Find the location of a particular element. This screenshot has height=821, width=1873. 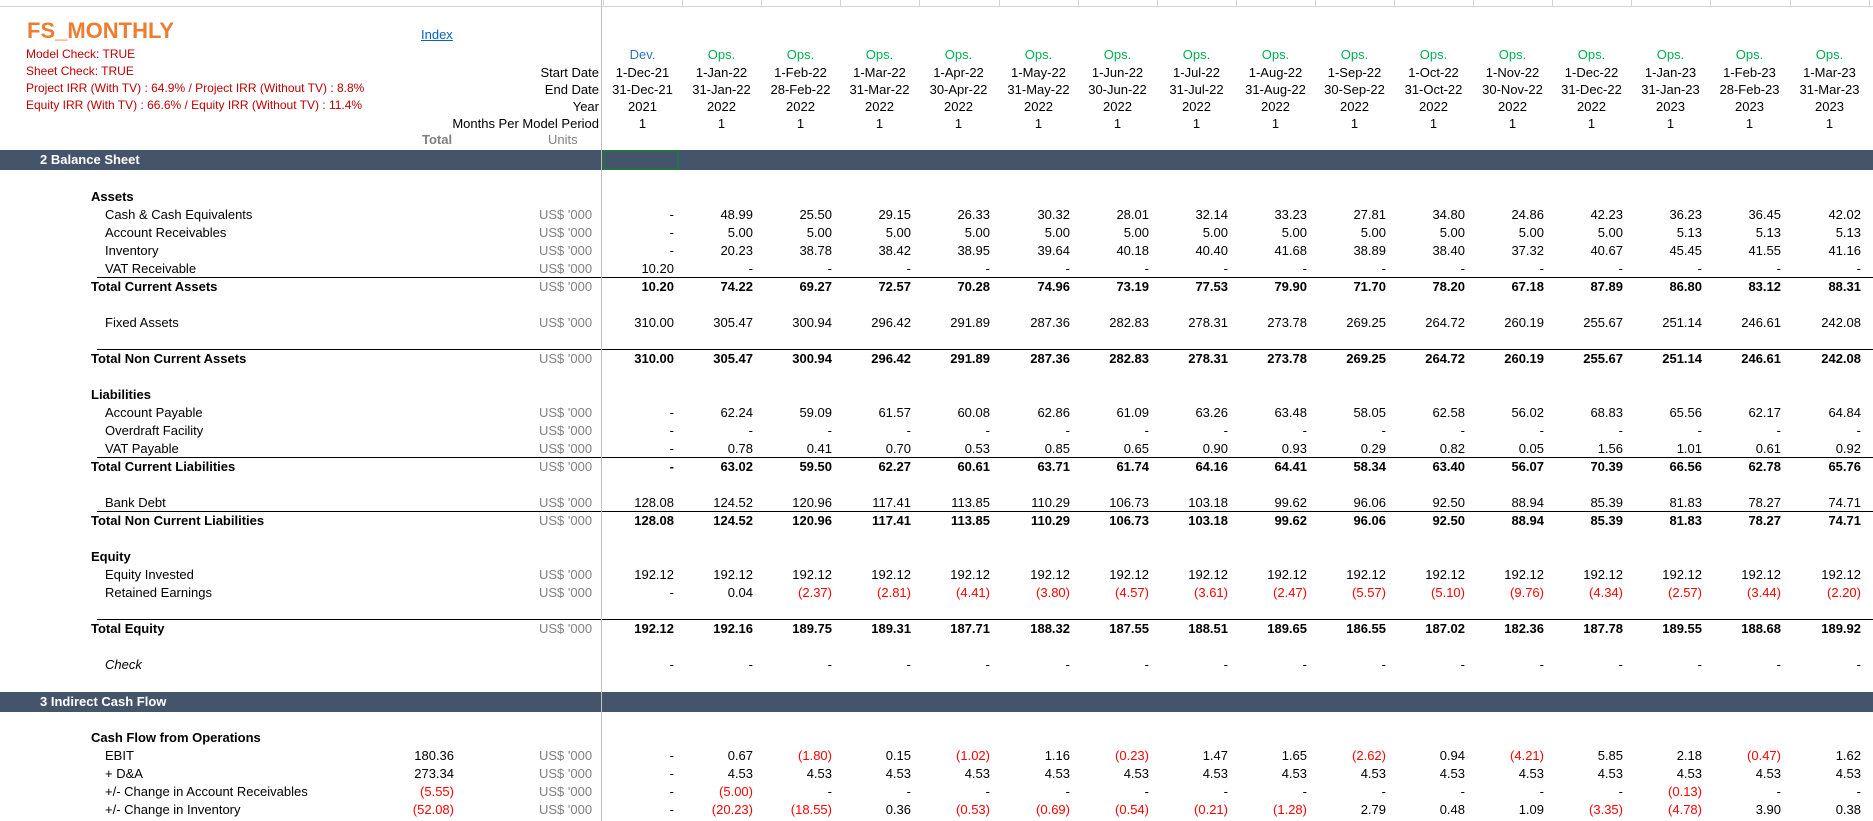

value-cell: 65.56 is located at coordinates (1685, 412).